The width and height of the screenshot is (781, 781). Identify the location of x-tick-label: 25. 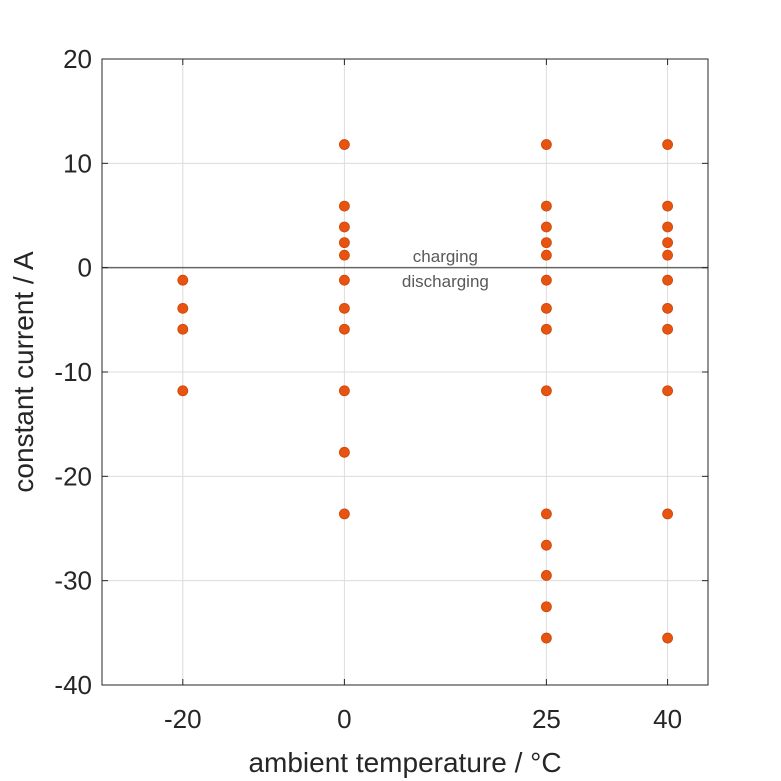
(546, 719).